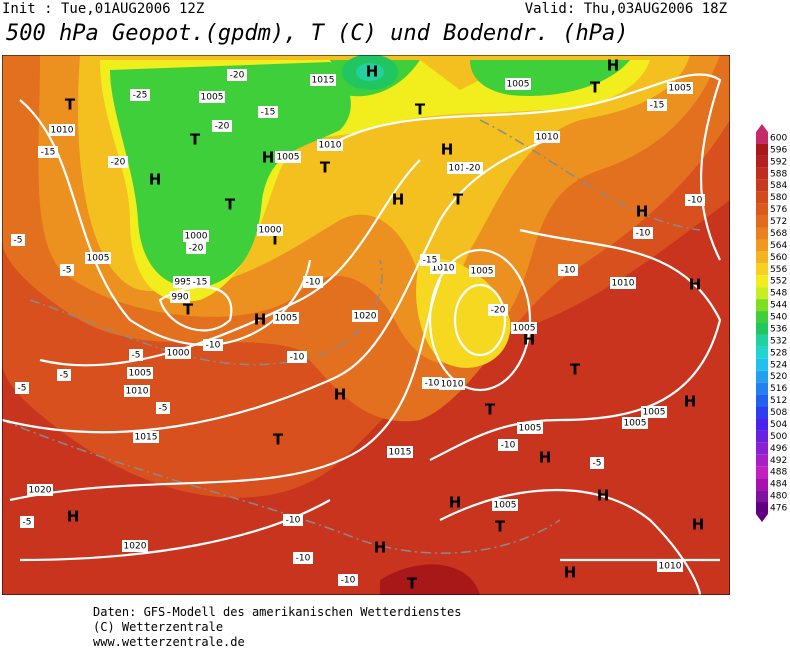  What do you see at coordinates (169, 641) in the screenshot?
I see `footer-url: www.wetterzentrale.de` at bounding box center [169, 641].